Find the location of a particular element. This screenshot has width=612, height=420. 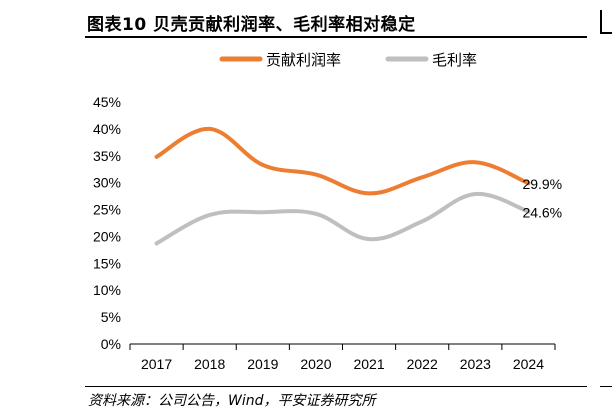

y-tick-label: 45% is located at coordinates (107, 102).